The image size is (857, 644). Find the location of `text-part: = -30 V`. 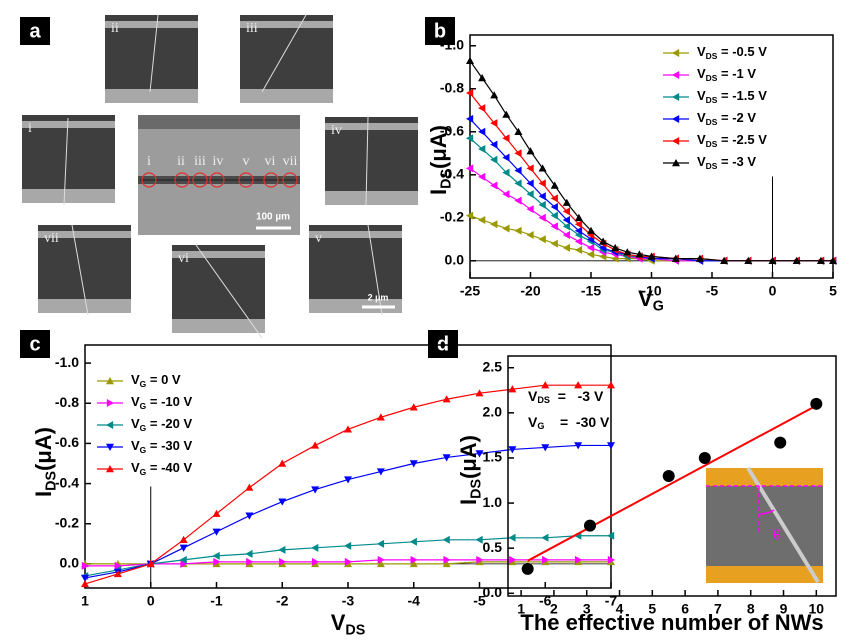

text-part: = -30 V is located at coordinates (169, 445).